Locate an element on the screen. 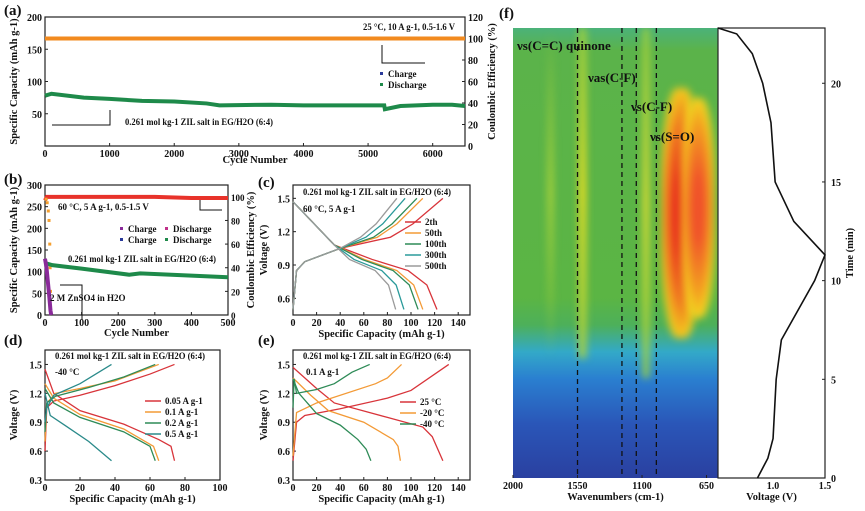 Image resolution: width=865 pixels, height=511 pixels. x-tick-label: 400 is located at coordinates (191, 323).